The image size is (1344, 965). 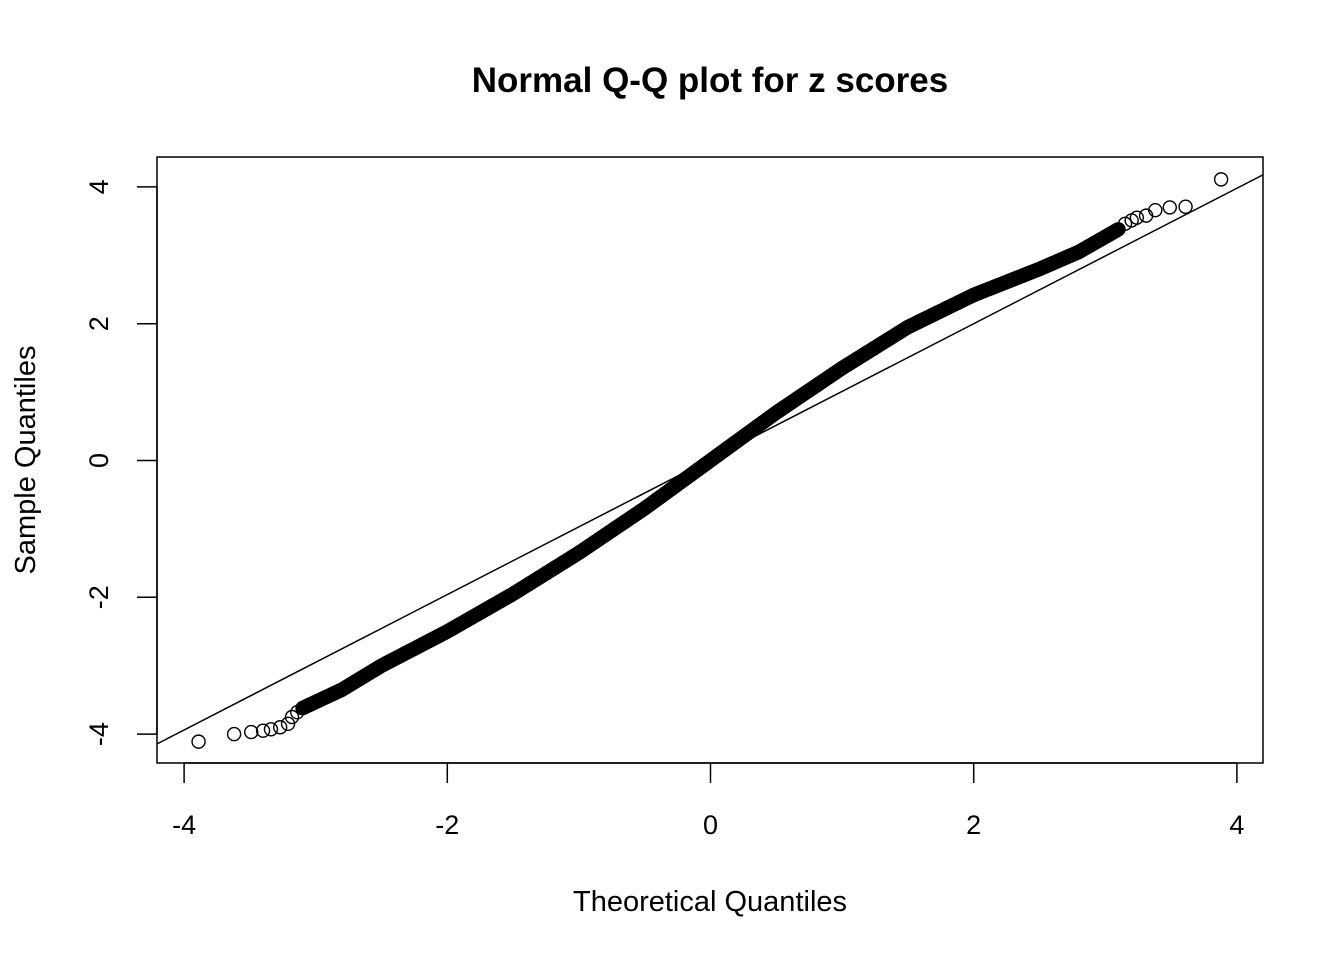 What do you see at coordinates (1236, 825) in the screenshot?
I see `x-tick-label: 4` at bounding box center [1236, 825].